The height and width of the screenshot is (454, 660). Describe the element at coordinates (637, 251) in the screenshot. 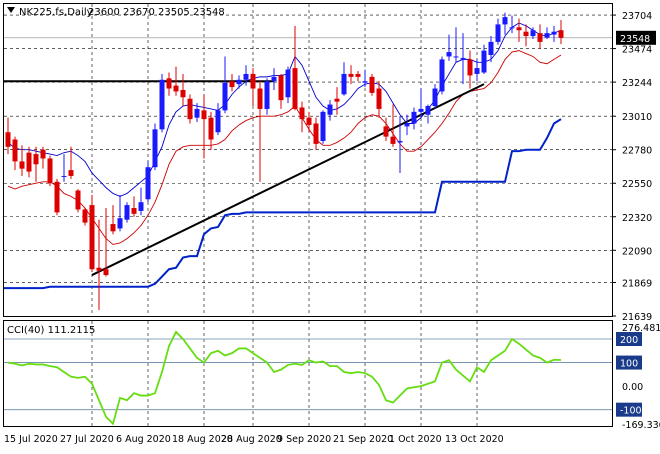

I see `price-tick-label: 22090` at that location.